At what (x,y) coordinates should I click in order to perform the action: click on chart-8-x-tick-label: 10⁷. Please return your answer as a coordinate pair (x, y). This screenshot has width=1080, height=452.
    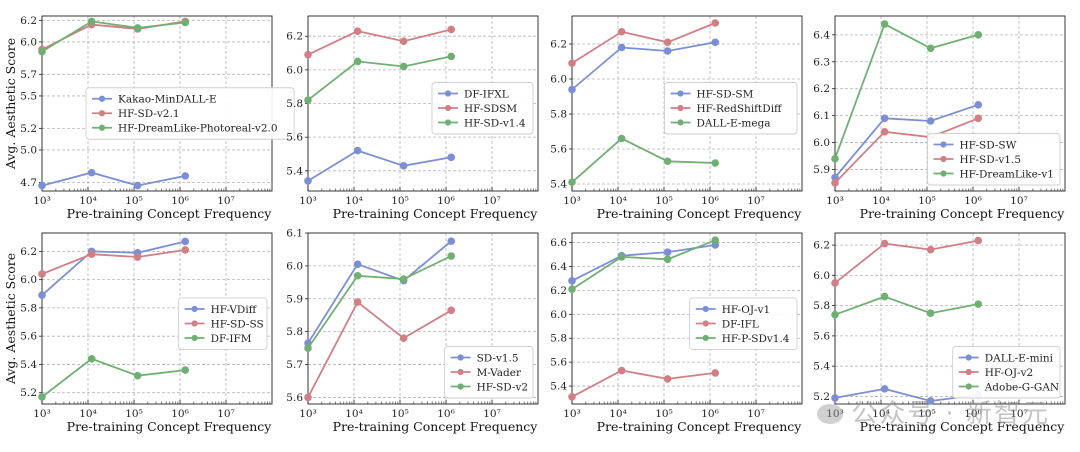
    Looking at the image, I should click on (1019, 414).